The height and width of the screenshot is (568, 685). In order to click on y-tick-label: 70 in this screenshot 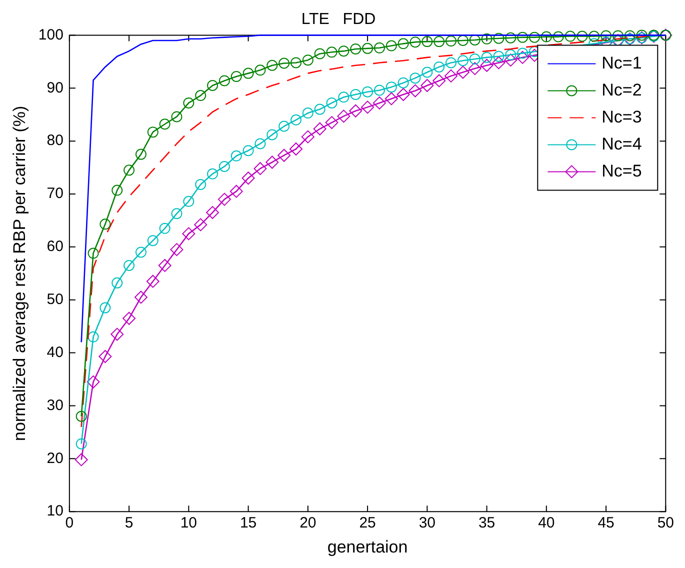, I will do `click(55, 193)`.